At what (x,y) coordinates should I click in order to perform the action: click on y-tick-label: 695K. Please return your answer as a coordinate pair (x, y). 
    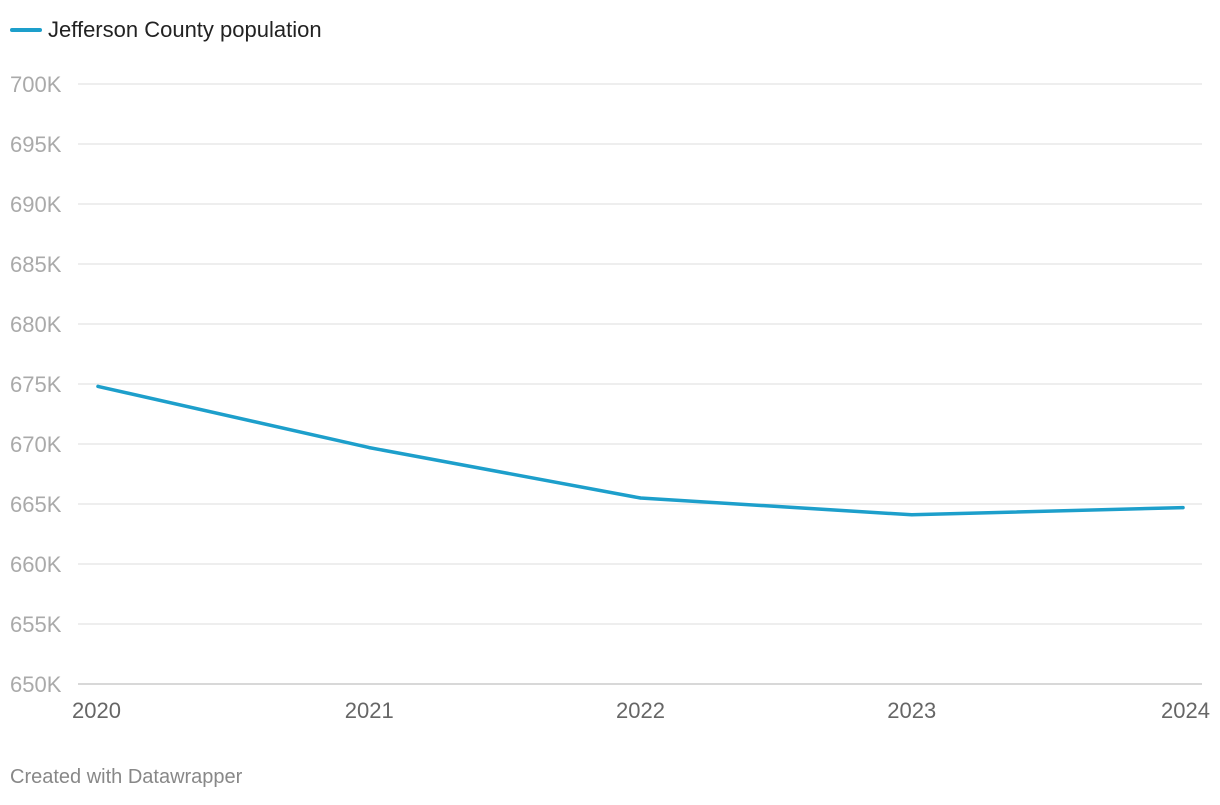
    Looking at the image, I should click on (36, 144).